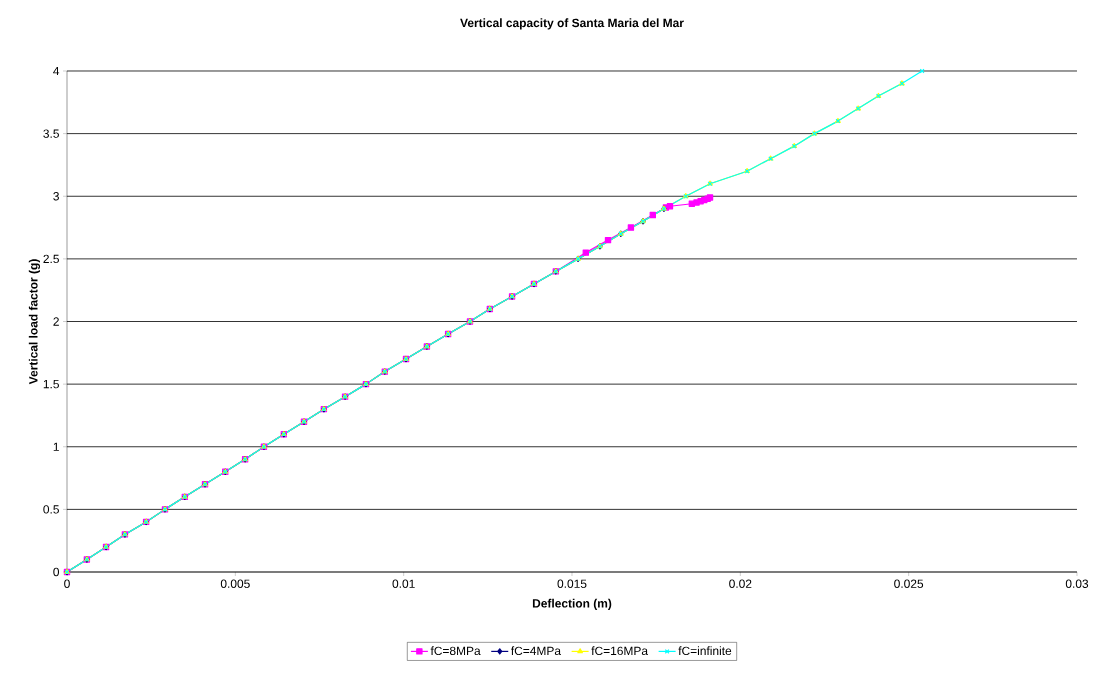  What do you see at coordinates (403, 583) in the screenshot?
I see `x-tick-label: 0.01` at bounding box center [403, 583].